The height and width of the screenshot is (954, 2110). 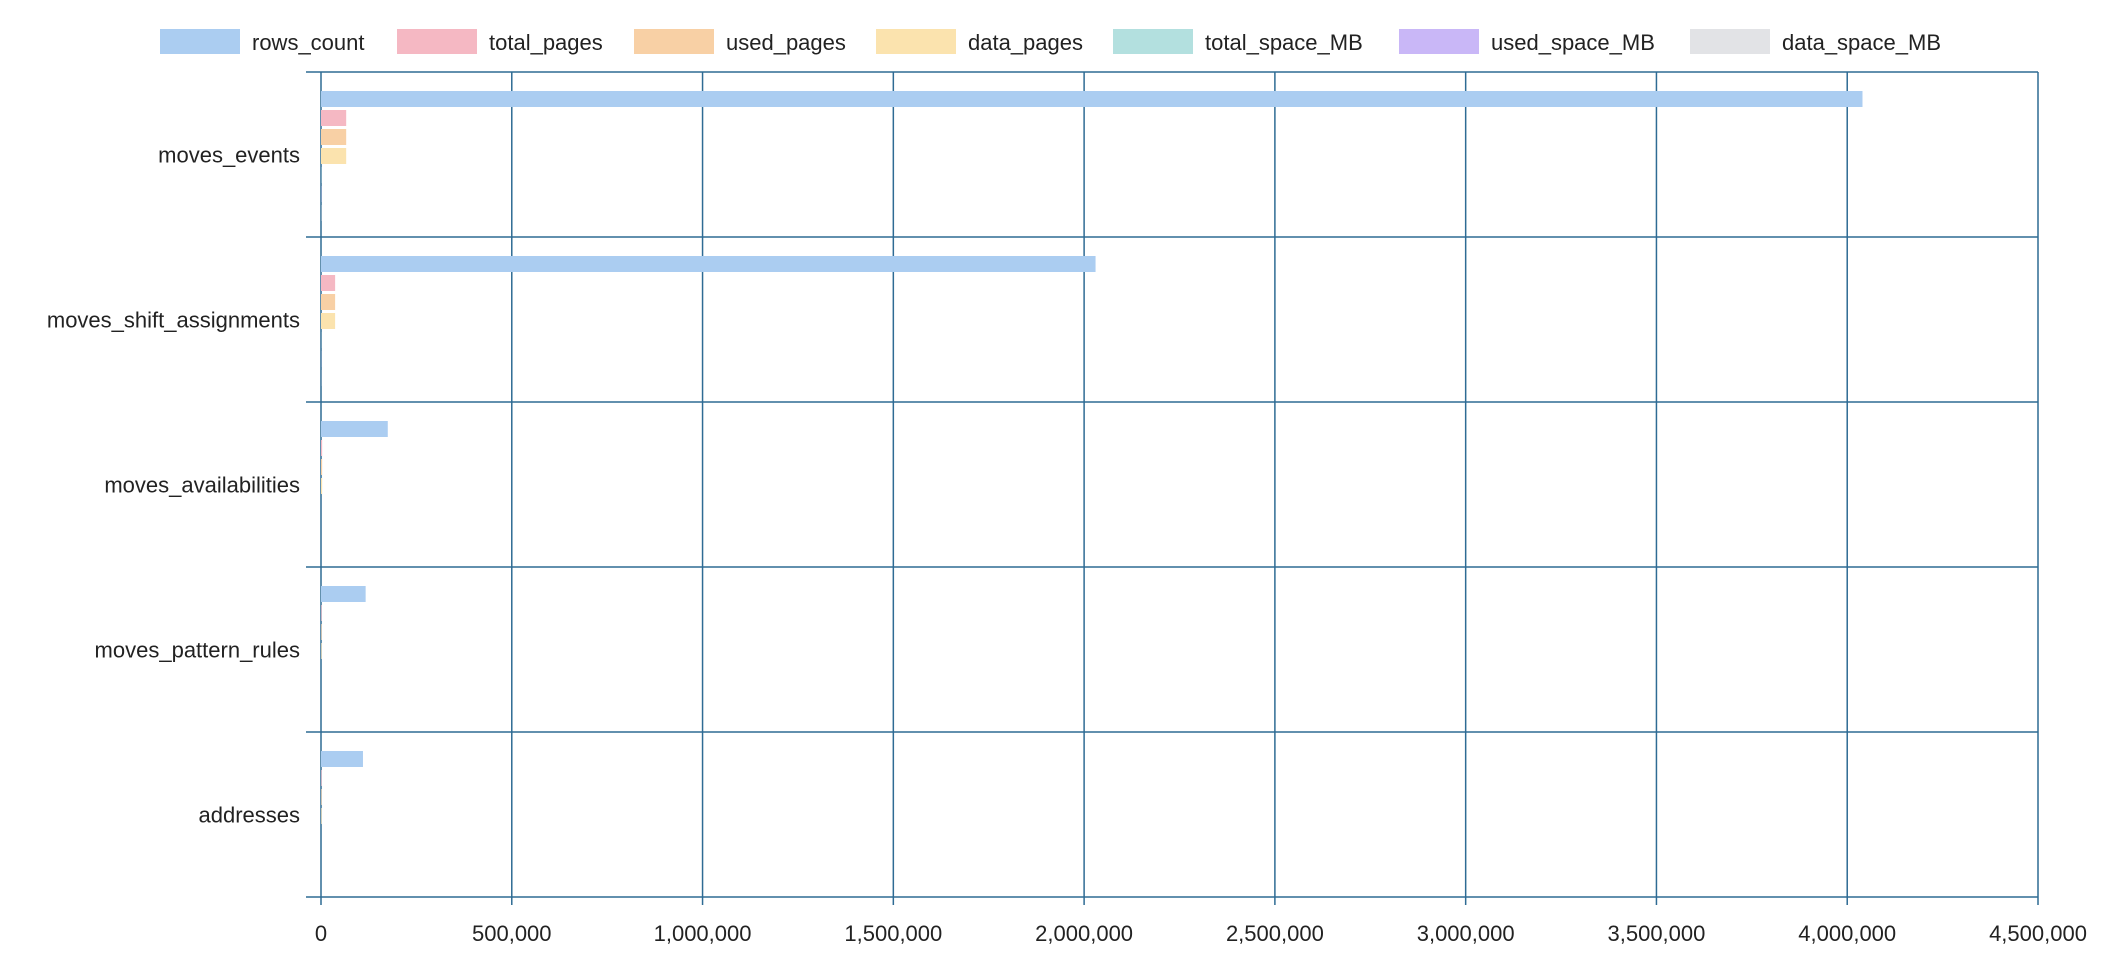 What do you see at coordinates (322, 448) in the screenshot?
I see `bar-moves_availabilities-total_pages` at bounding box center [322, 448].